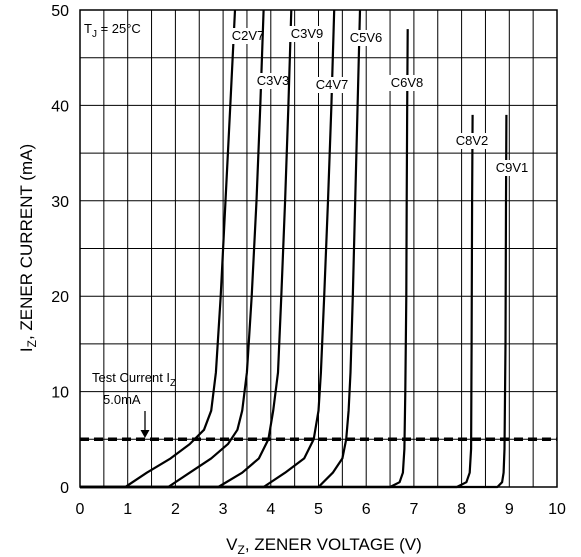  Describe the element at coordinates (60, 393) in the screenshot. I see `y-tick-label: 10` at that location.